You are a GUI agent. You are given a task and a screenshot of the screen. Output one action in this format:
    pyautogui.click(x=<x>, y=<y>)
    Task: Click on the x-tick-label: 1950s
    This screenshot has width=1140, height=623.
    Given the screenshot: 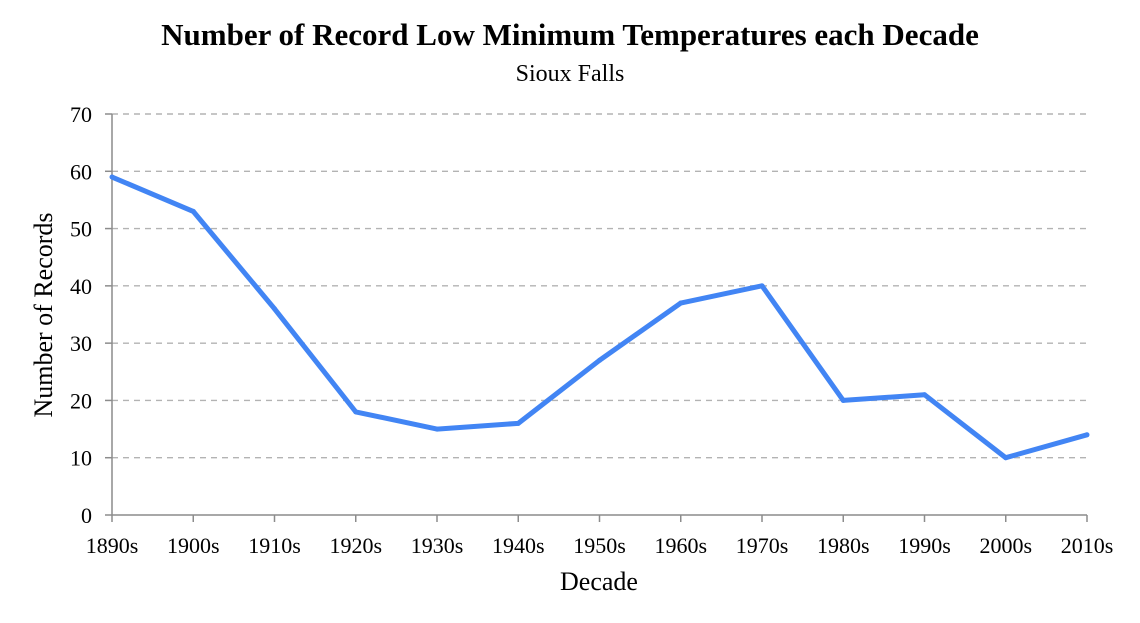 What is the action you would take?
    pyautogui.click(x=599, y=545)
    